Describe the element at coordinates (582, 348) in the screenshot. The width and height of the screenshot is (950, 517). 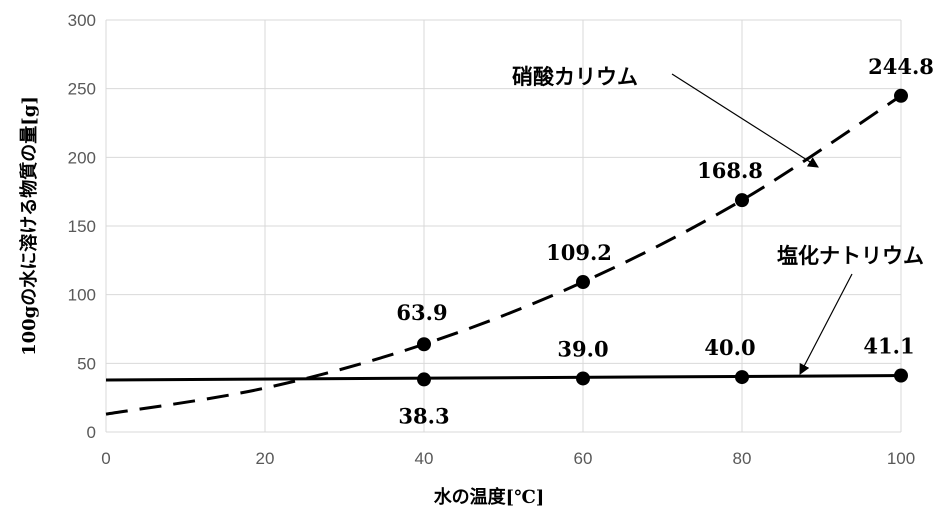
I see `data-label-sodium-chloride: 39.0` at that location.